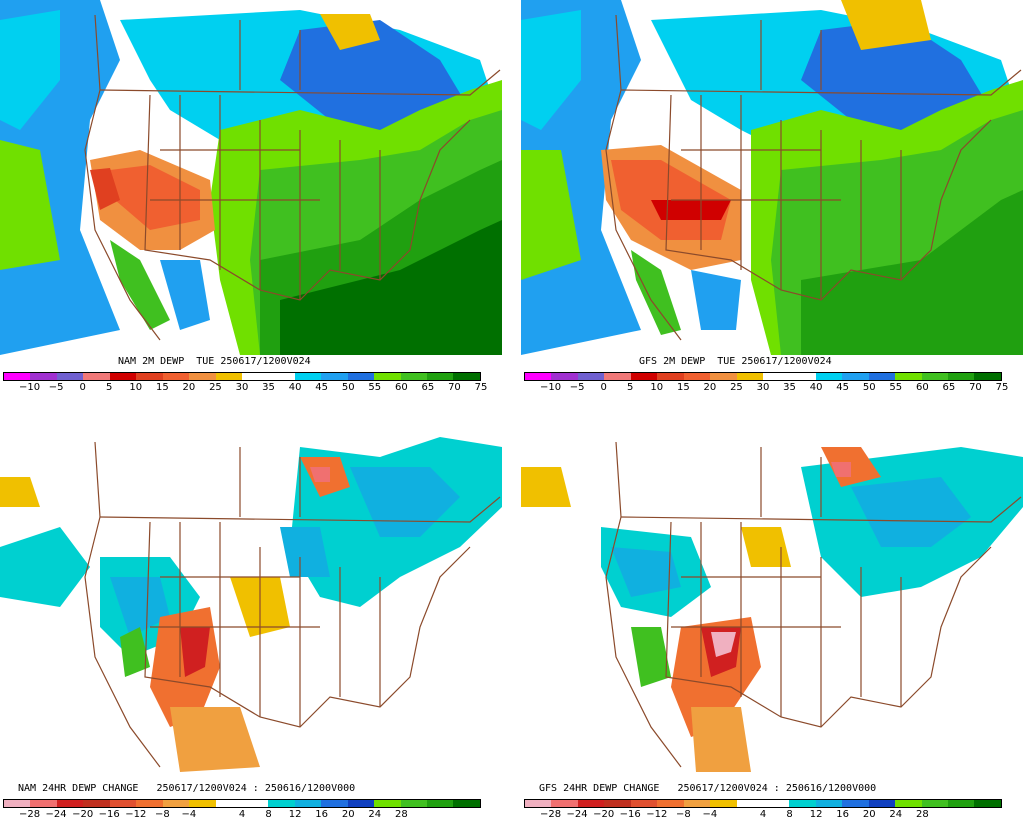  Describe the element at coordinates (29, 814) in the screenshot. I see `legend-tick-label: −28` at that location.